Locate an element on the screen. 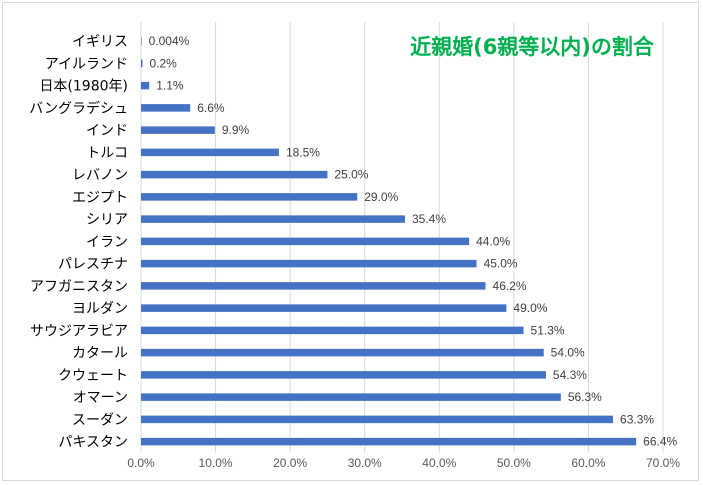  value-label: 45.0% is located at coordinates (501, 264).